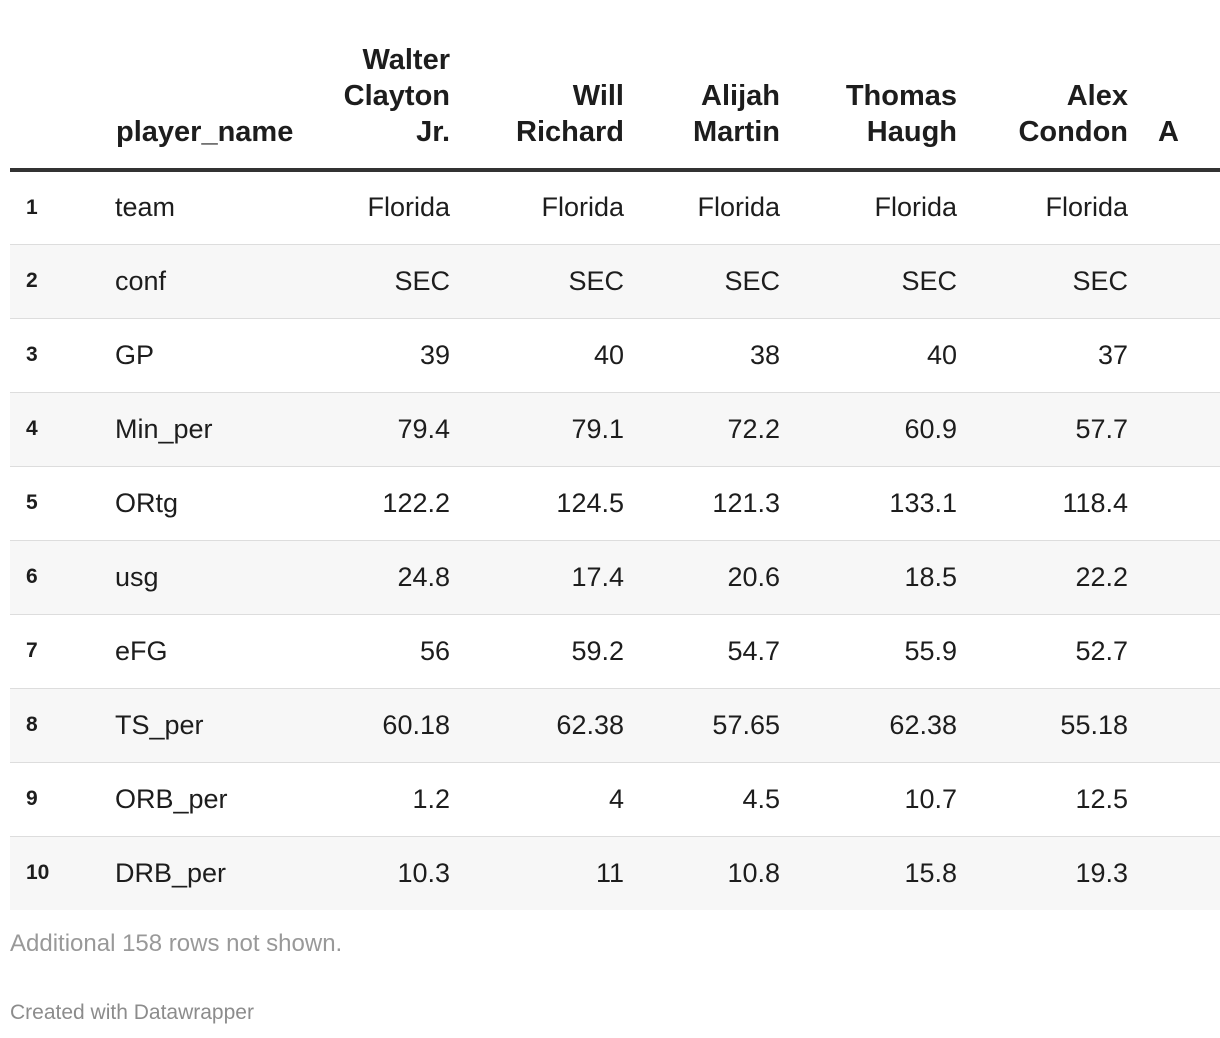  Describe the element at coordinates (406, 60) in the screenshot. I see `header-line: Walter` at that location.